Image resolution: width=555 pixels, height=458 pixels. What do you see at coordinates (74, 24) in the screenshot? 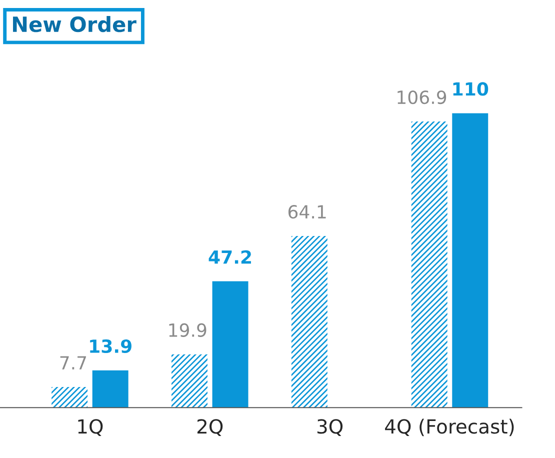
I see `chart-title: New Order` at bounding box center [74, 24].